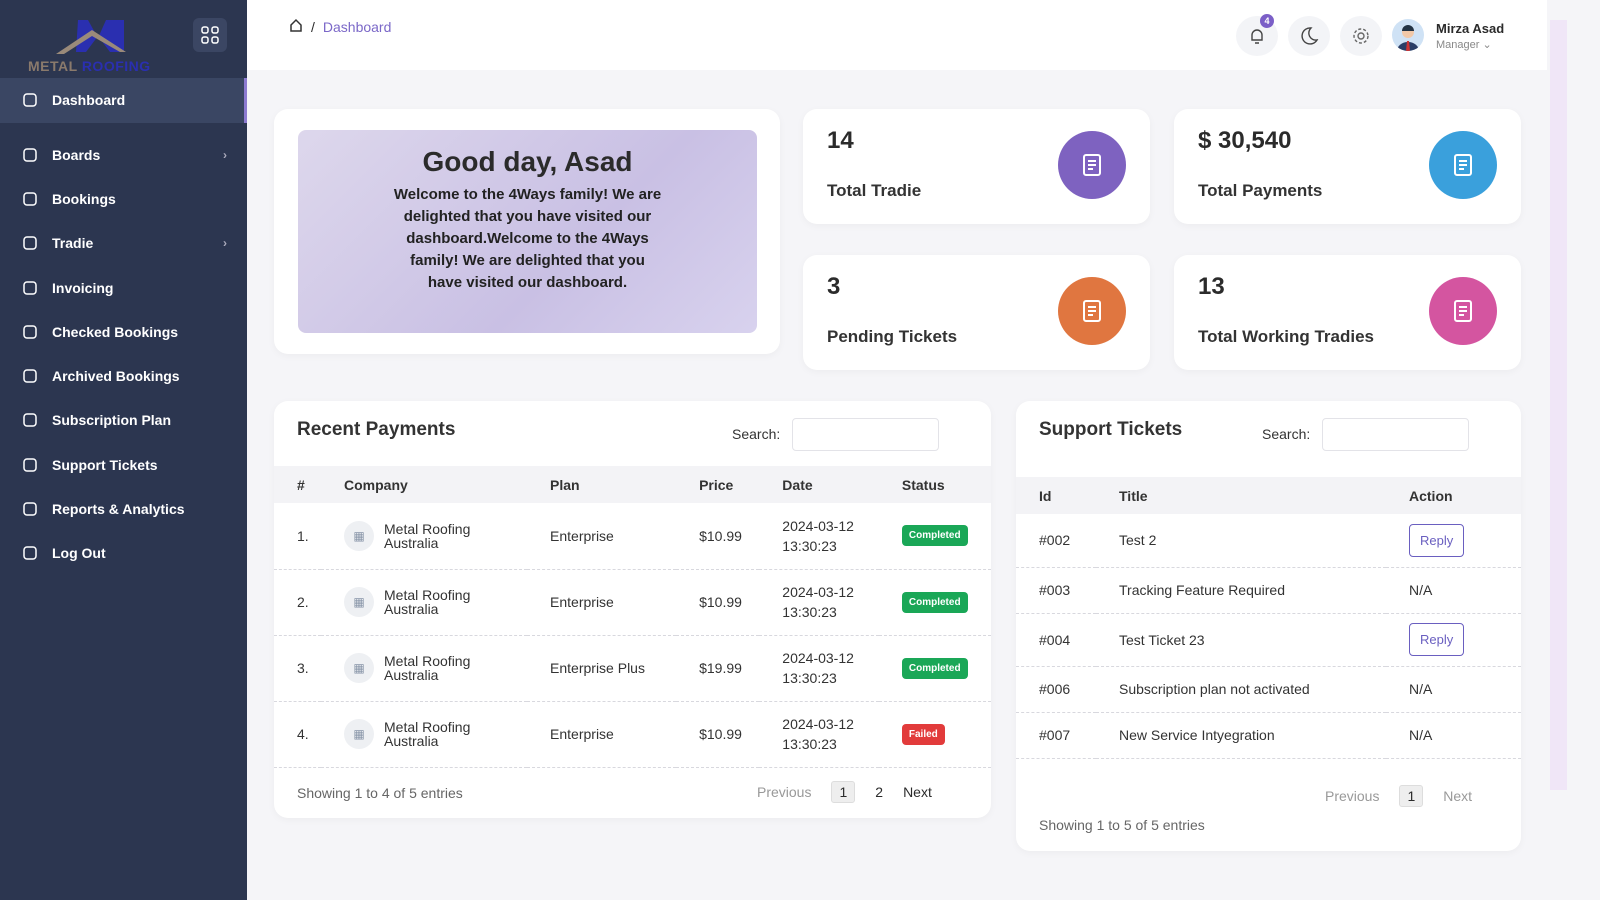 The height and width of the screenshot is (900, 1600). Describe the element at coordinates (1245, 140) in the screenshot. I see `stat-value: $ 30,540` at that location.